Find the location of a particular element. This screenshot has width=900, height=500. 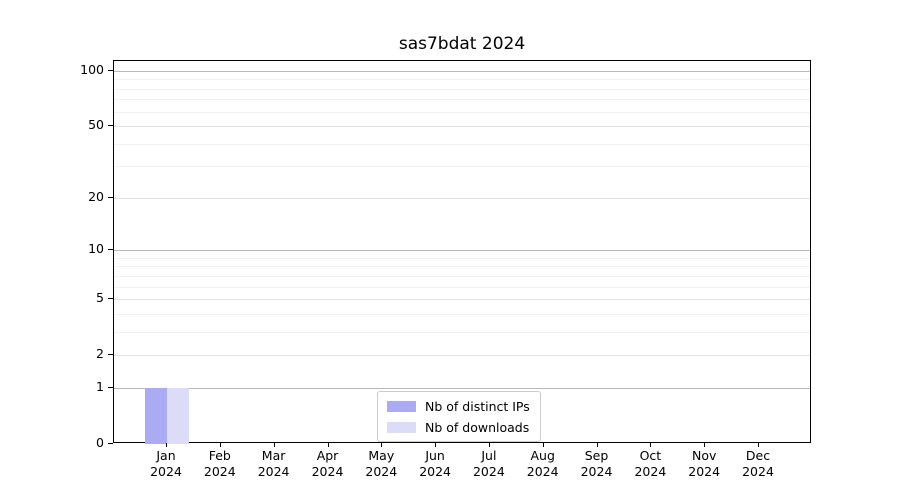

xtick-month: Jul is located at coordinates (489, 455).